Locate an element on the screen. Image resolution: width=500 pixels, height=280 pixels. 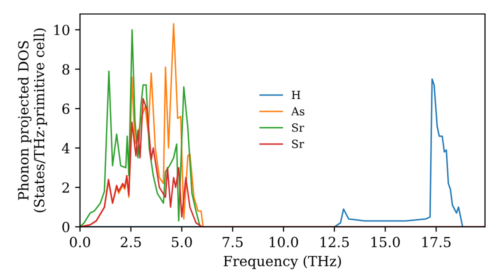
y-tick-label: 2 is located at coordinates (65, 187).